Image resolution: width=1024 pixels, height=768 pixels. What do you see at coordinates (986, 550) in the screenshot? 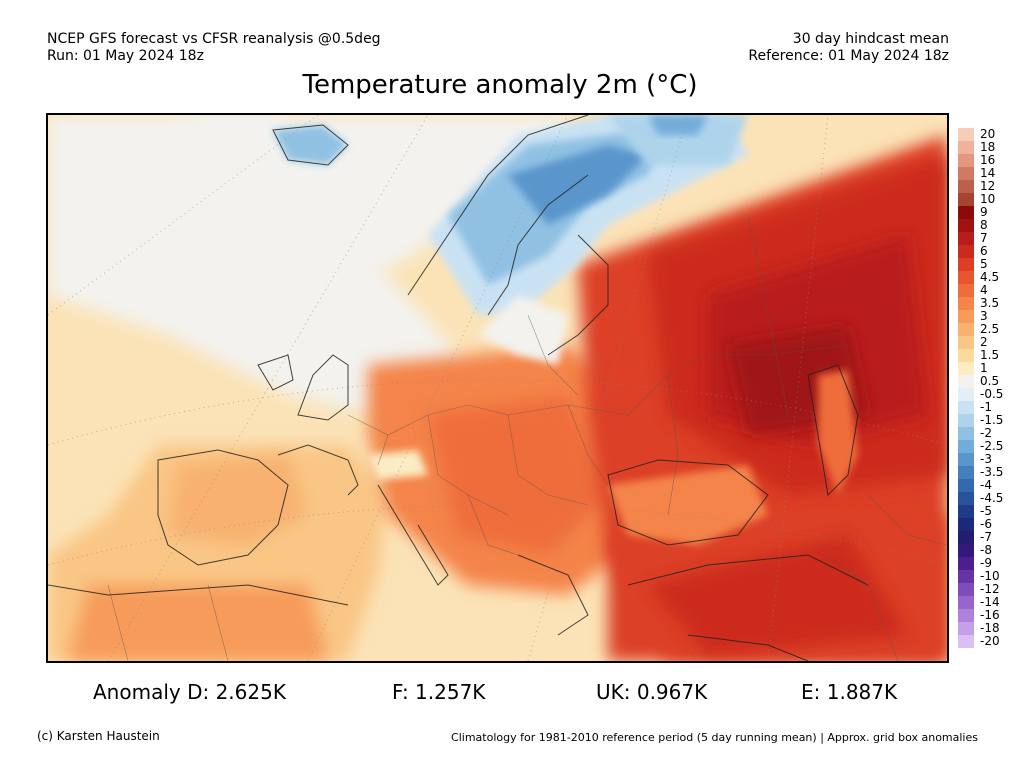
I see `legend-label: -8` at bounding box center [986, 550].